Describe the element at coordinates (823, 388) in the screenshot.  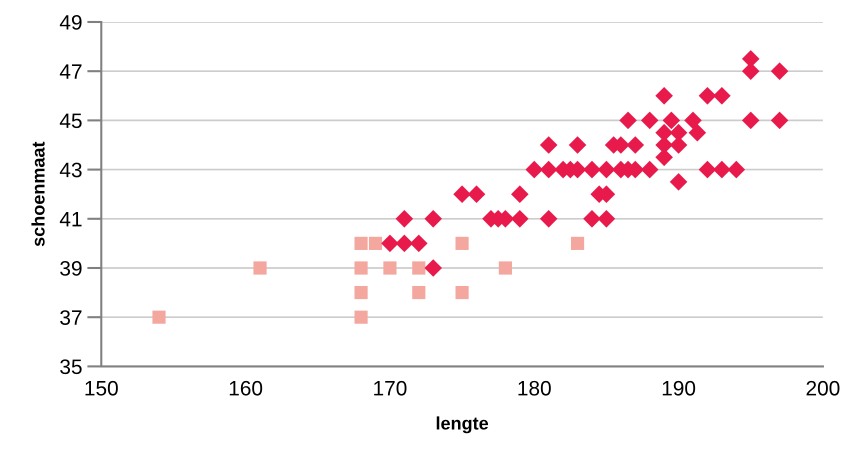
I see `x-tick-label: 200` at that location.